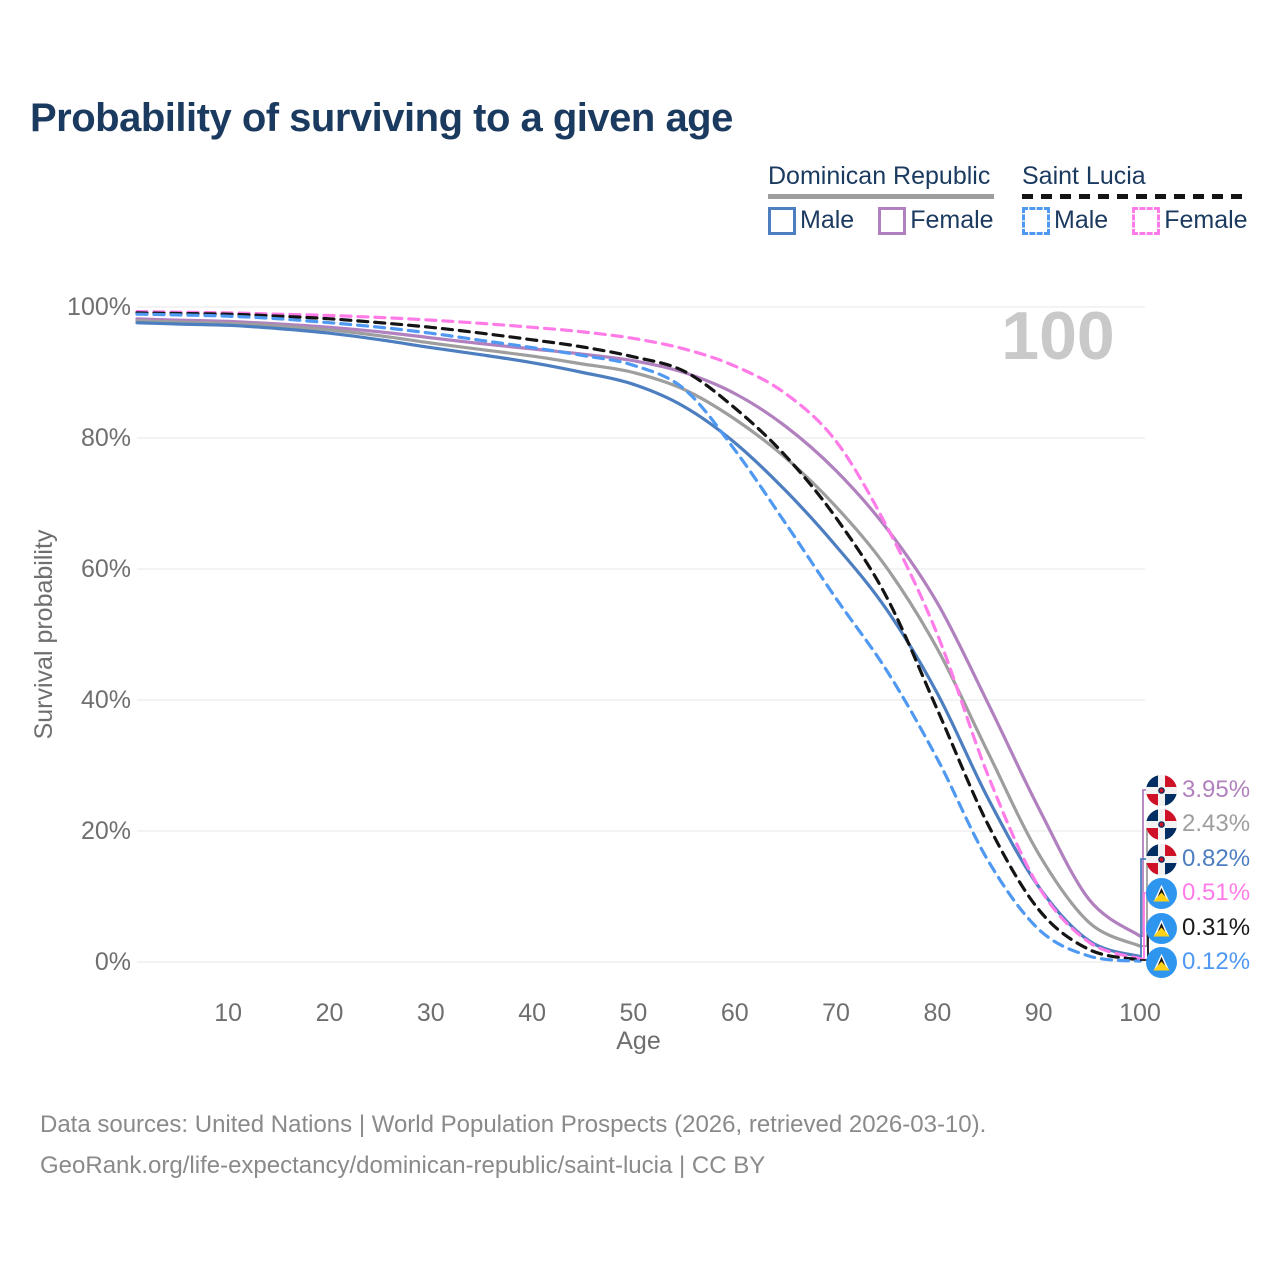  What do you see at coordinates (106, 438) in the screenshot?
I see `y-tick-label: 80%` at bounding box center [106, 438].